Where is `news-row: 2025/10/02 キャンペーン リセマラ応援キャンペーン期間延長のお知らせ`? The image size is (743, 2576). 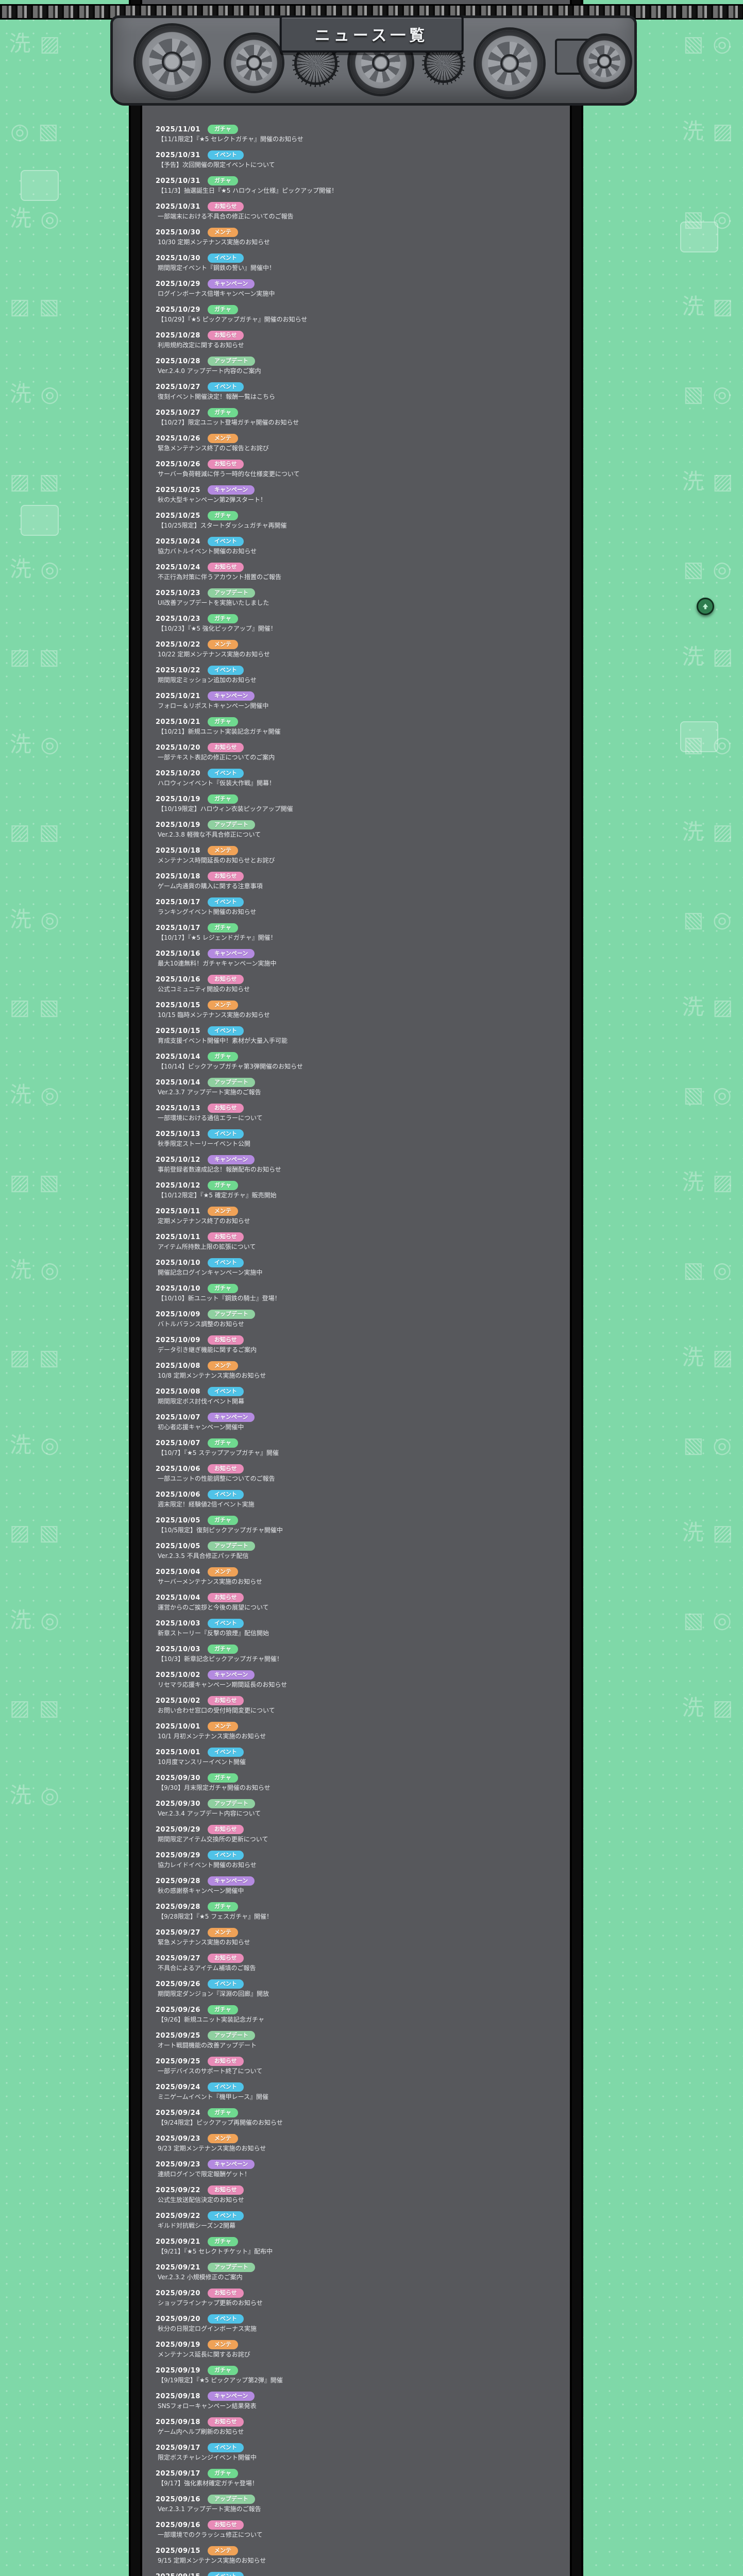
news-row: 2025/10/02 キャンペーン リセマラ応援キャンペーン期間延長のお知らせ is located at coordinates (358, 1680).